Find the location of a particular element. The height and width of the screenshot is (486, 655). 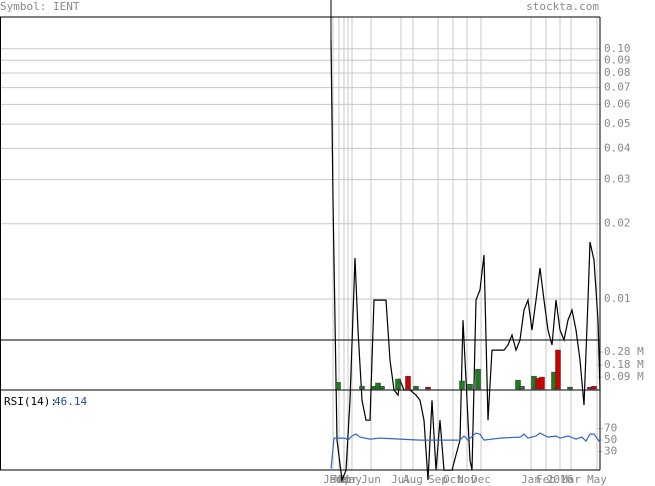

y-tick-label: 0.10 is located at coordinates (617, 48).